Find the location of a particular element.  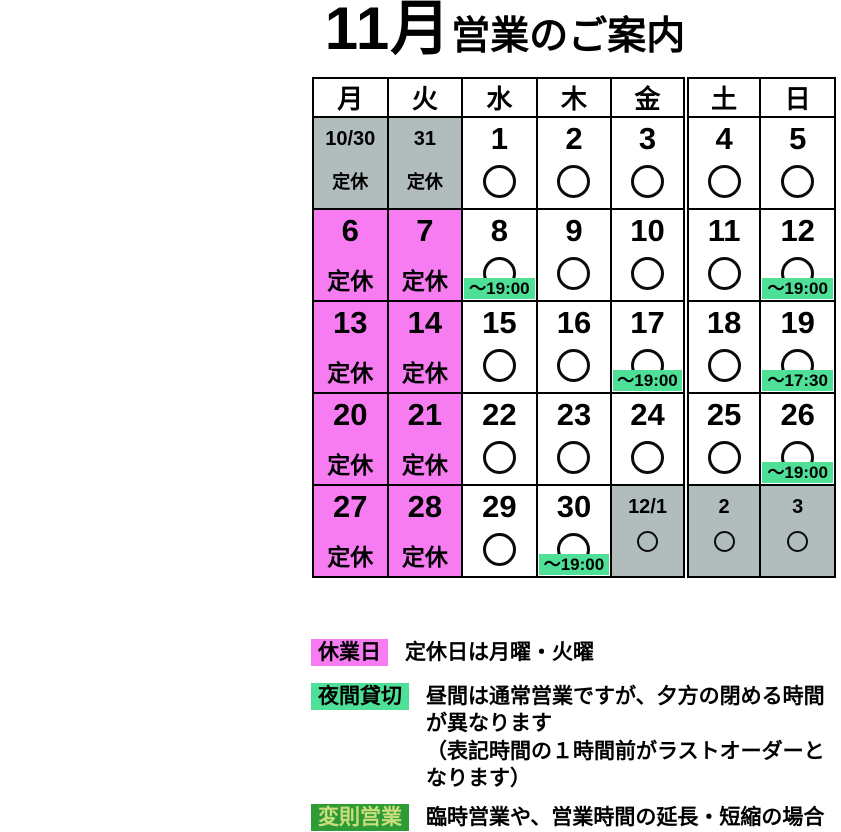

calendar-week-row-3: 20 定休 21 定休 22 23 24 25 26 ～19:00 is located at coordinates (574, 439).